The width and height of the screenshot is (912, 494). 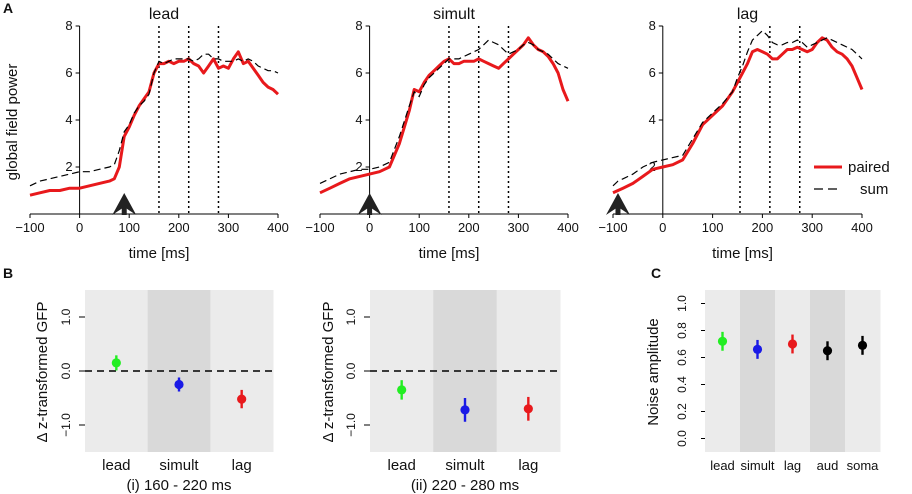 What do you see at coordinates (178, 485) in the screenshot?
I see `panel-subtitle: (i) 160 - 220 ms` at bounding box center [178, 485].